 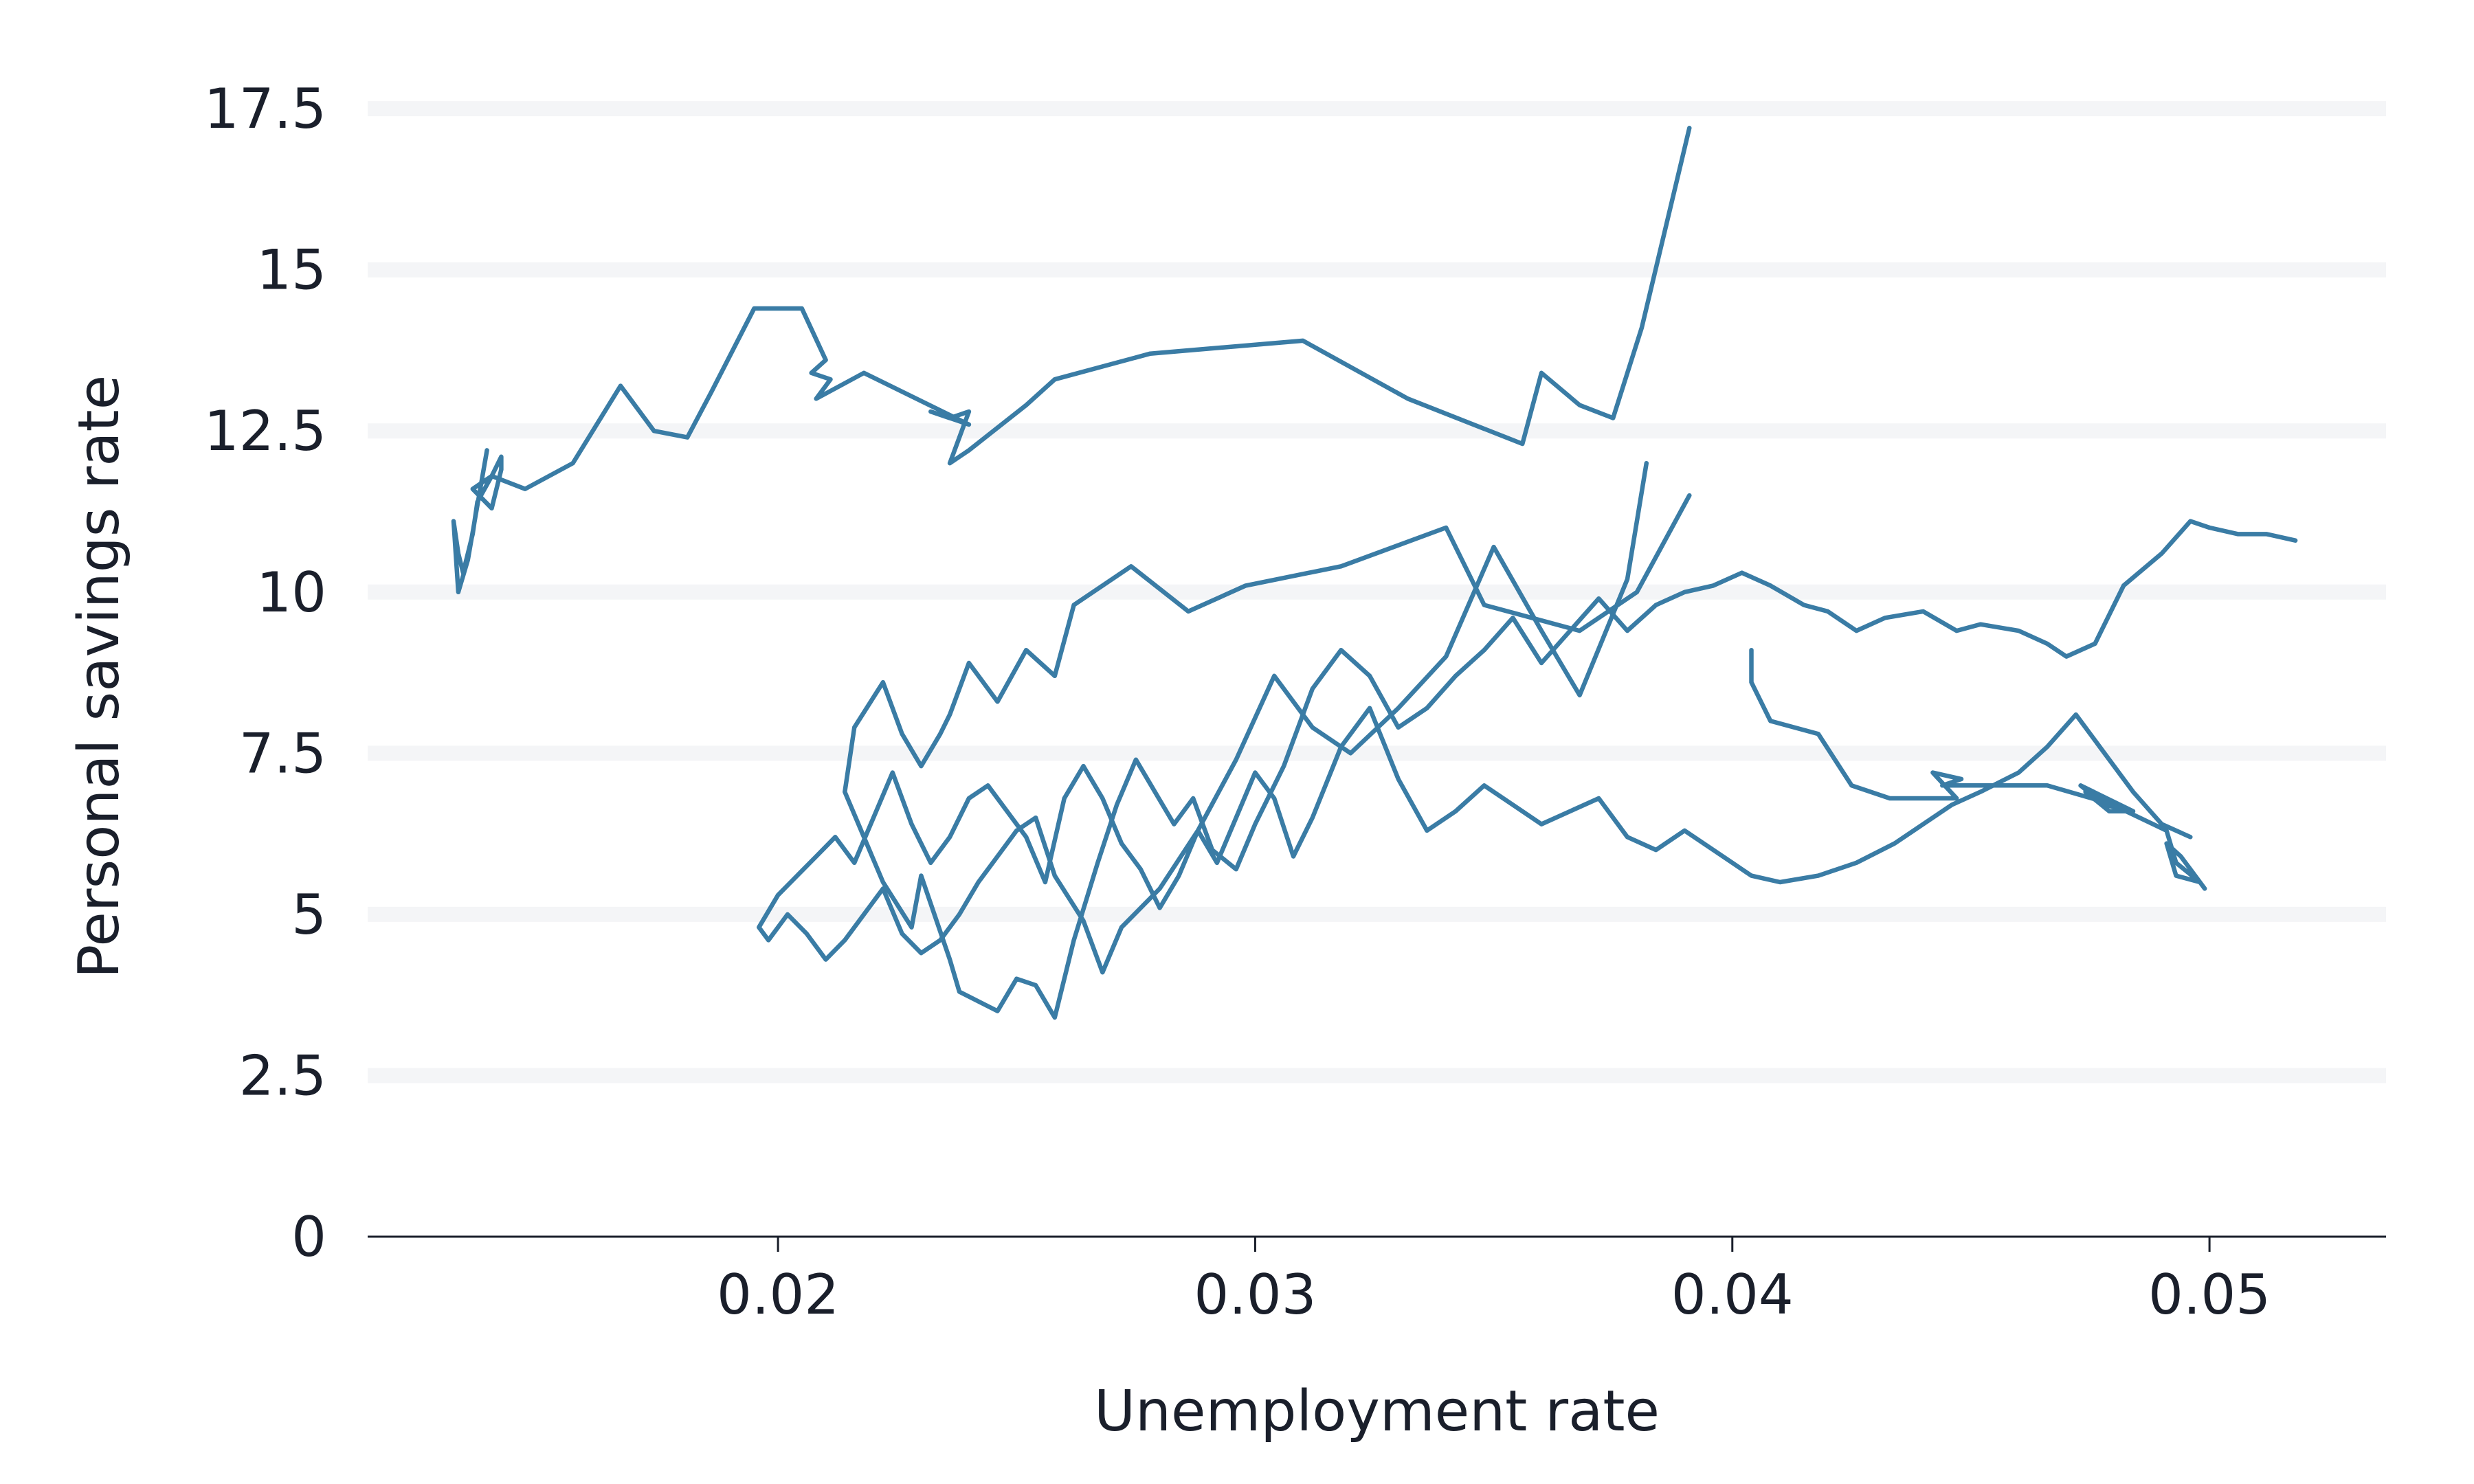 I want to click on y-tick-label: 15, so click(x=291, y=270).